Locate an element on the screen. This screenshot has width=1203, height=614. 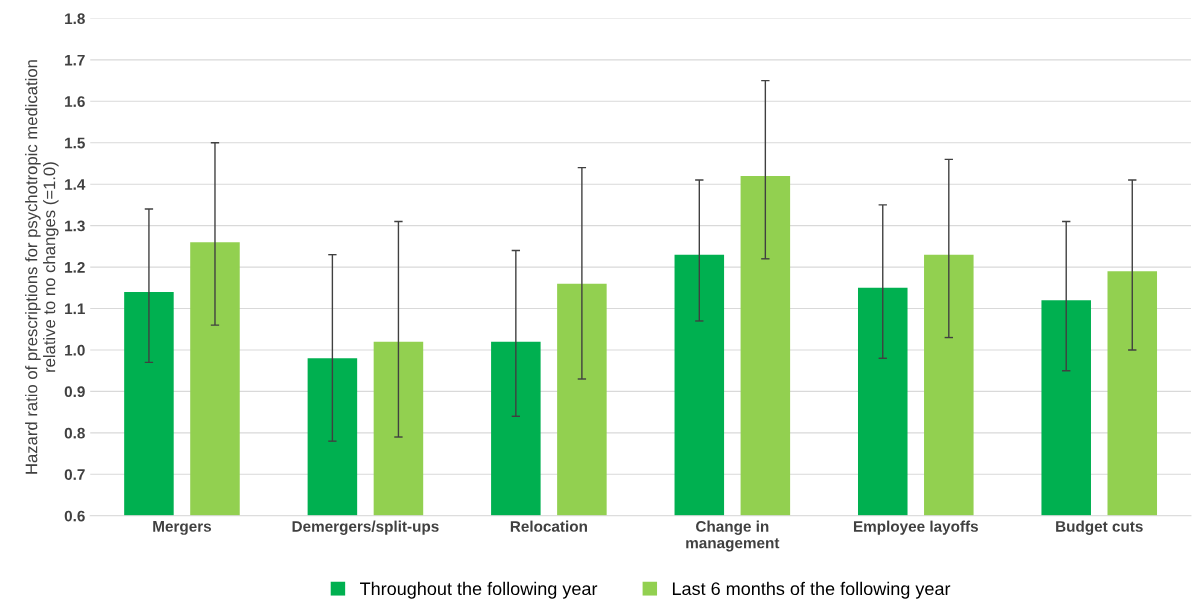
x-tick-label: Change in management is located at coordinates (733, 536).